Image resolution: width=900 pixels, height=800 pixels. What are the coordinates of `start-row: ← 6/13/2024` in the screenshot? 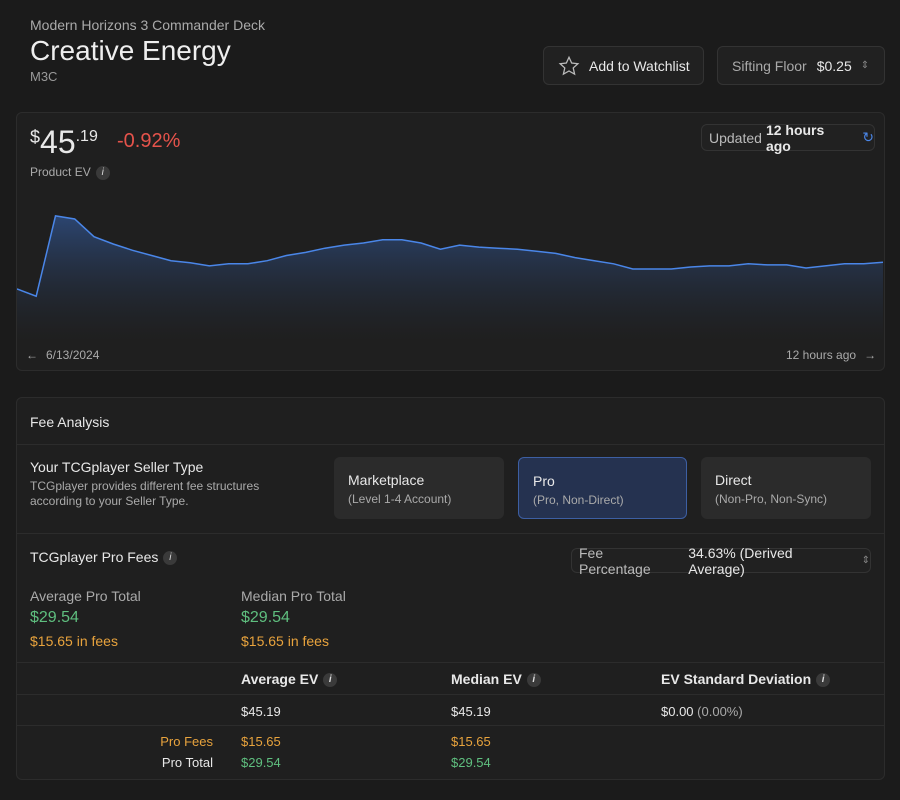 It's located at (62, 355).